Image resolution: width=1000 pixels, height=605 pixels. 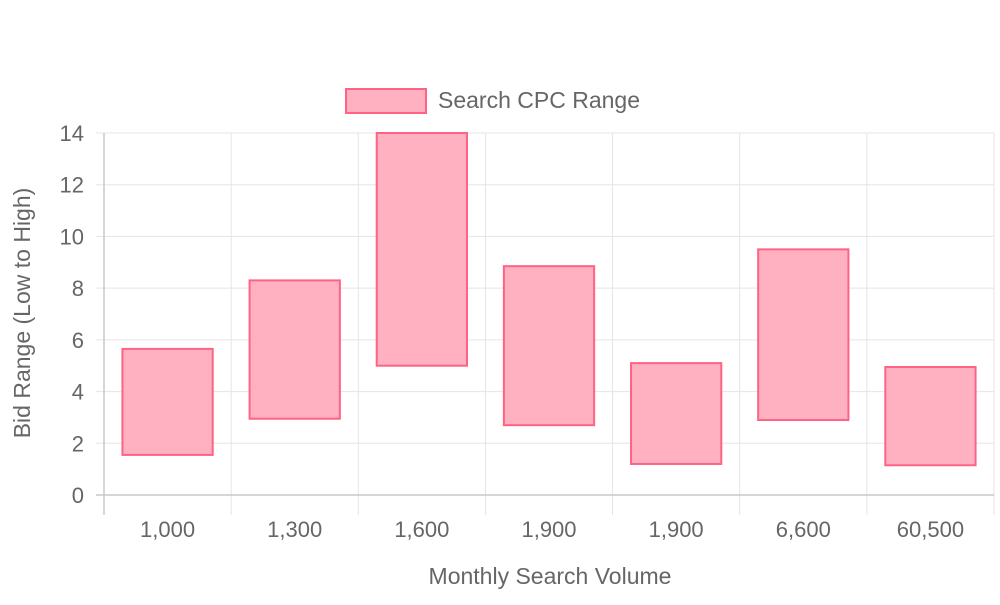 I want to click on x-tick-labels: 1,000 1,300 1,600 1,900 1,900 6,600 60,500, so click(x=552, y=529).